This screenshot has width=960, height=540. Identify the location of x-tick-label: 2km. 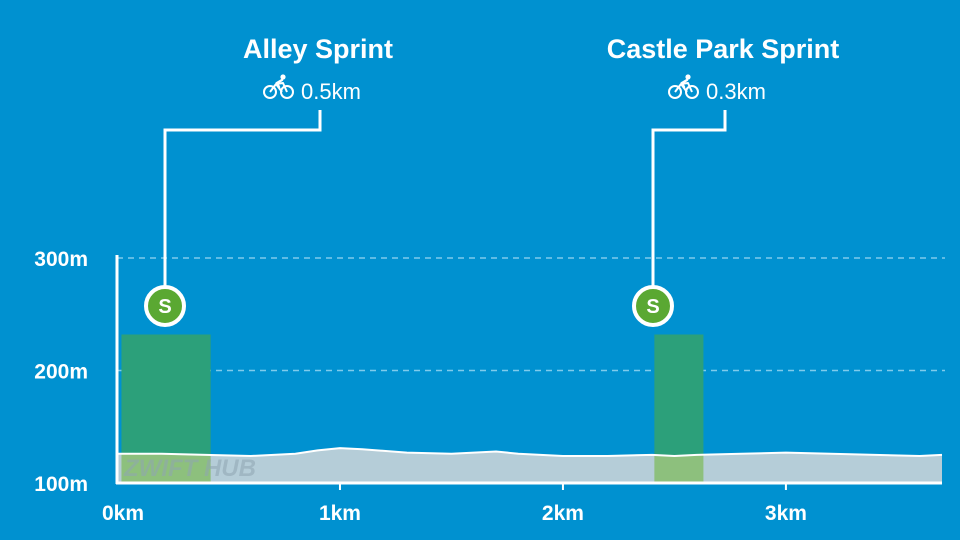
(563, 513).